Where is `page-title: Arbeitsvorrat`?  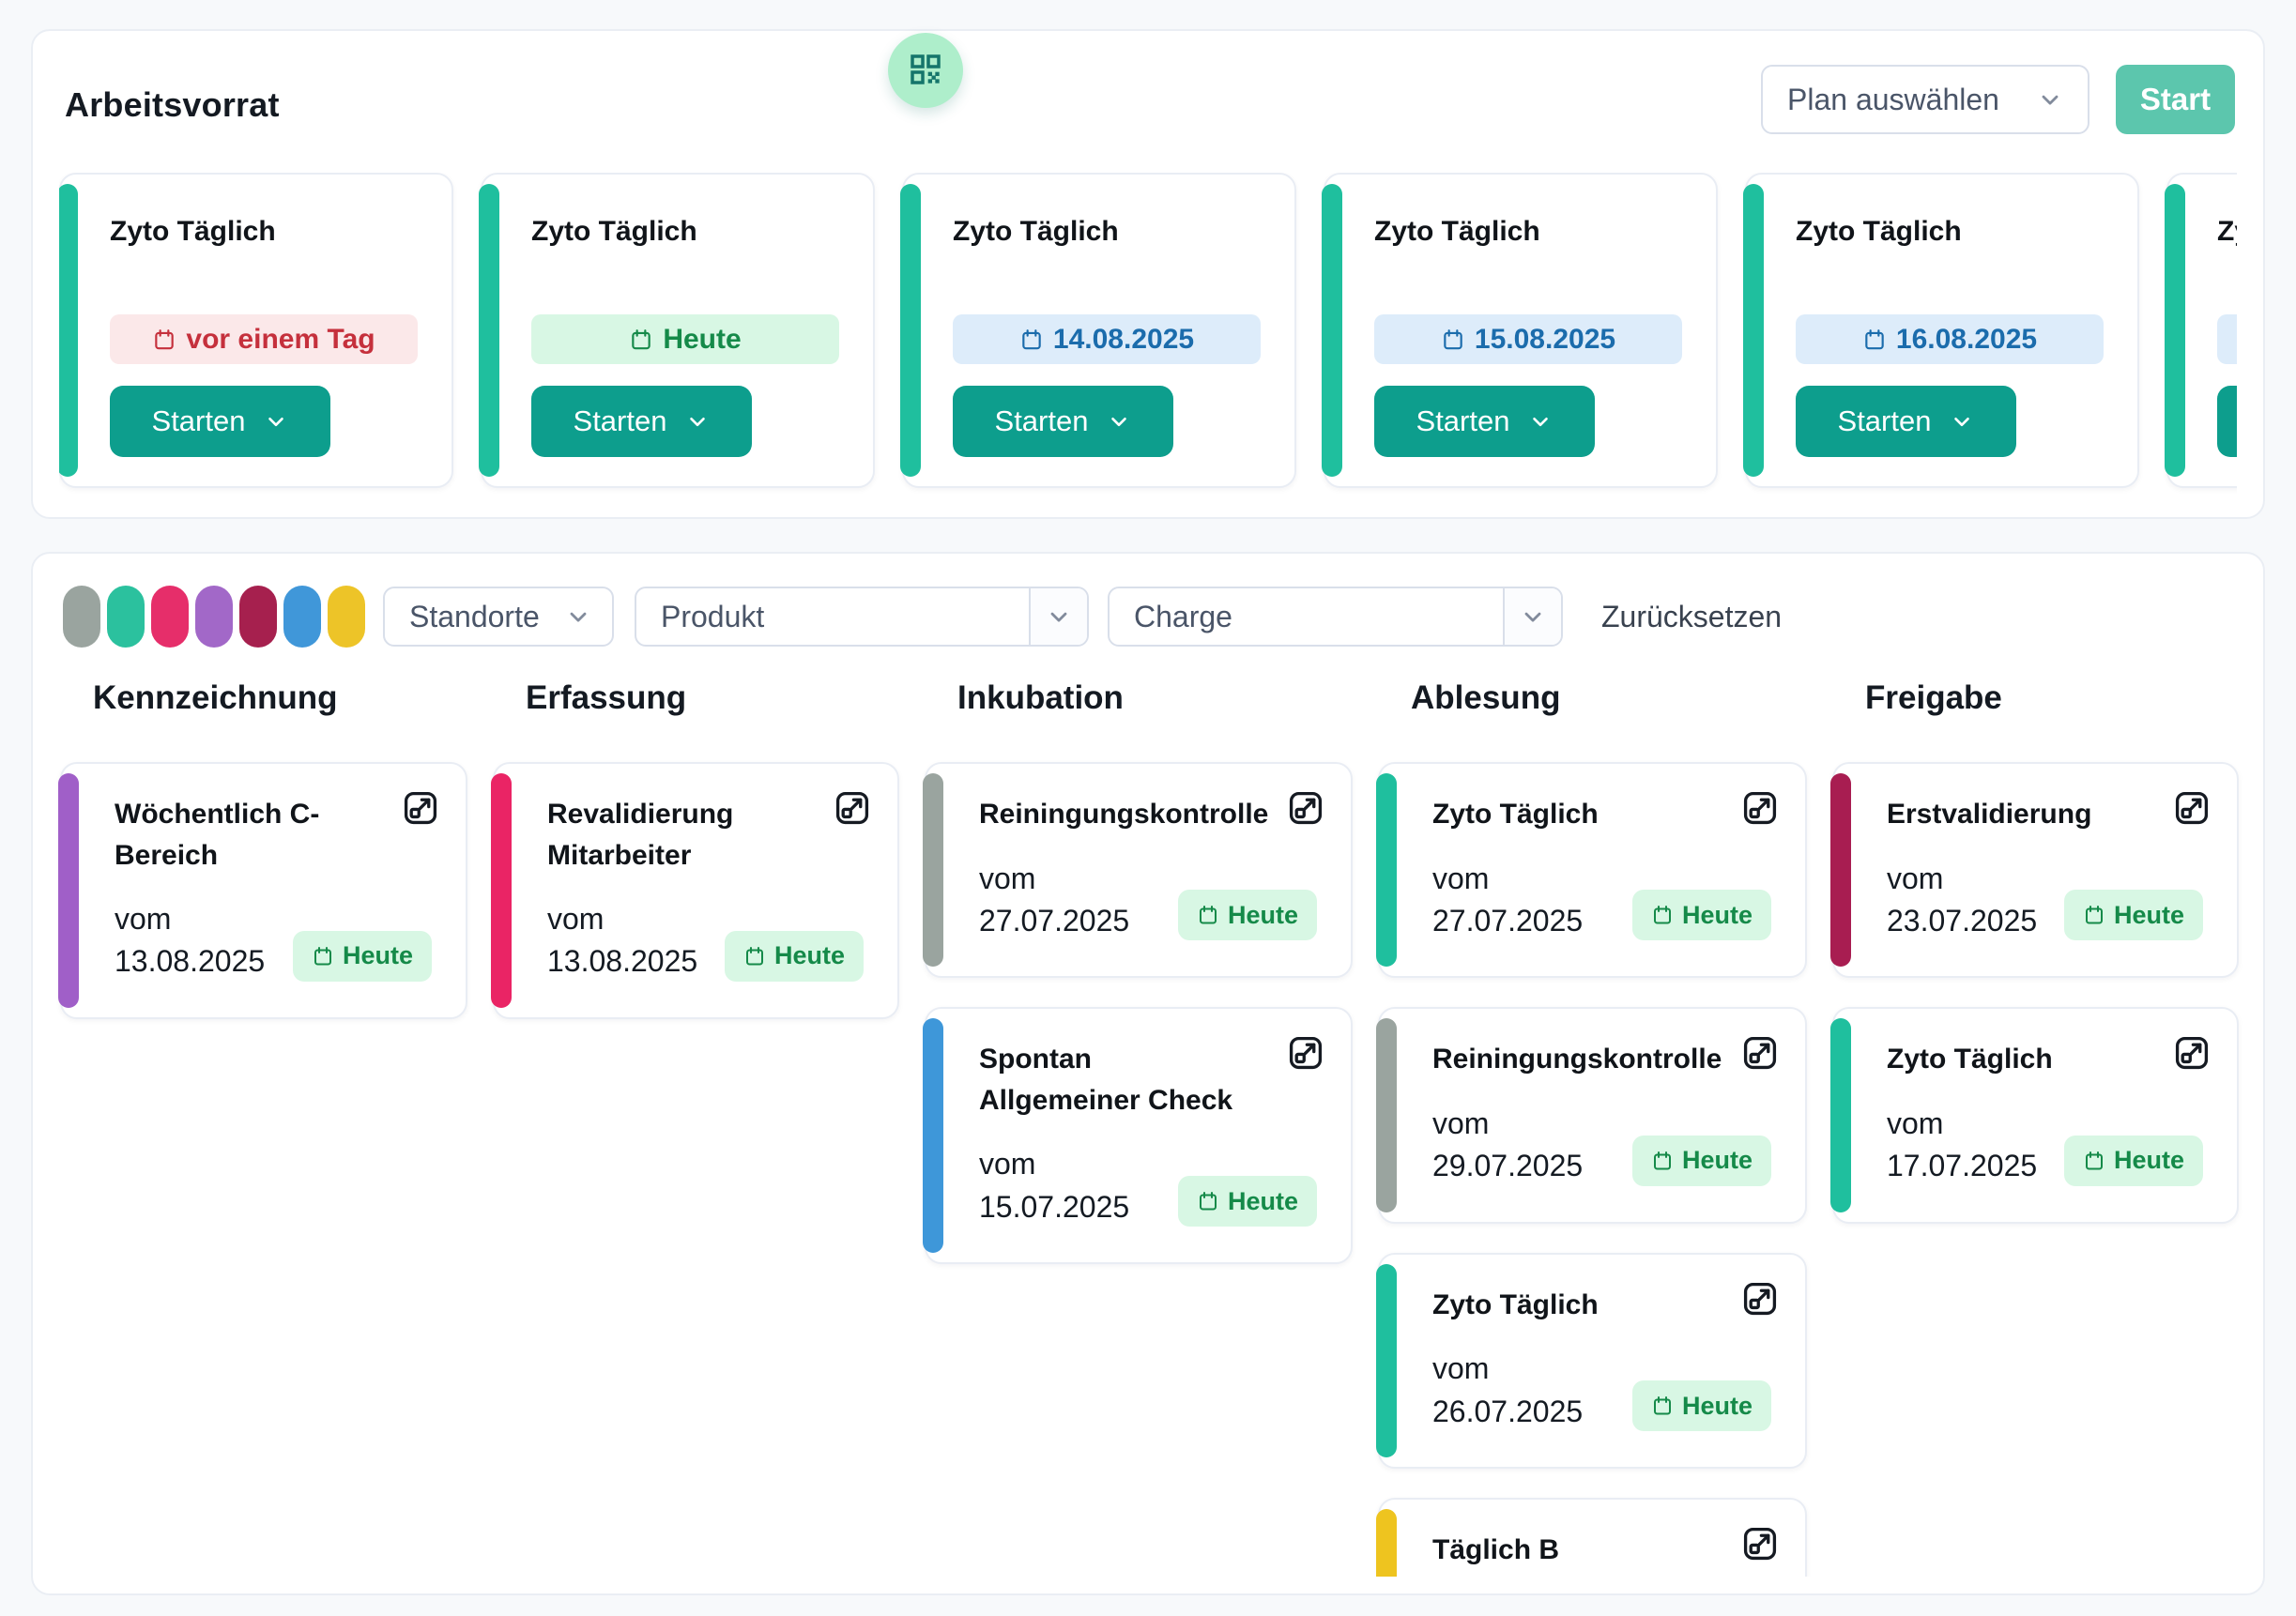 page-title: Arbeitsvorrat is located at coordinates (172, 104).